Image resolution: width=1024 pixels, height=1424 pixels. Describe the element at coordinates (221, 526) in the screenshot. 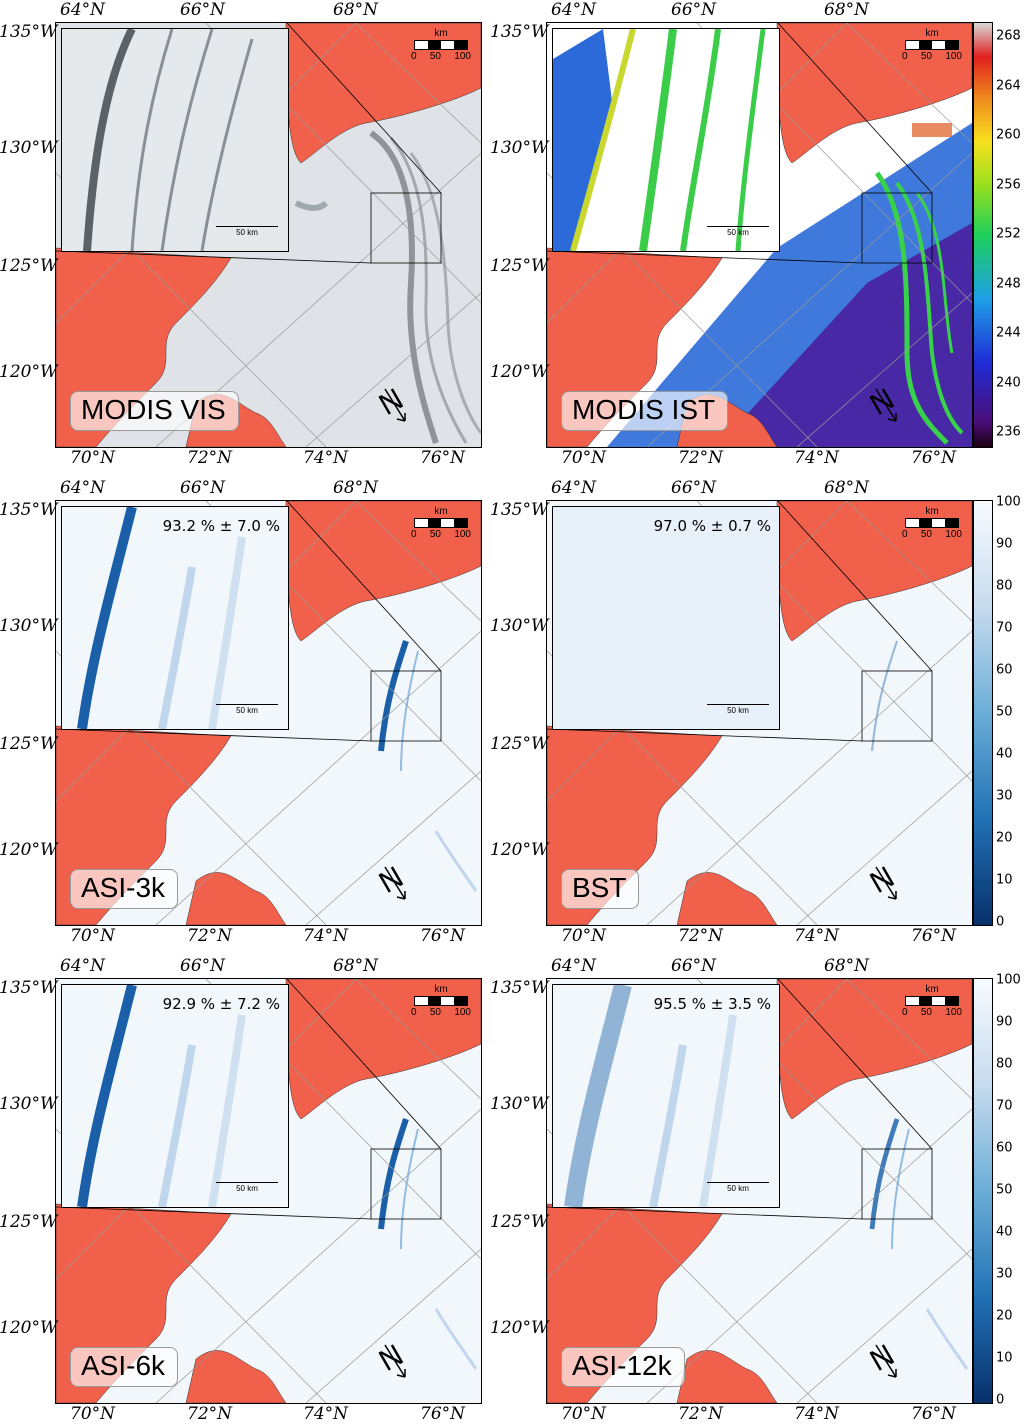

I see `concentration-stat: 93.2 % ± 7.0 %` at that location.